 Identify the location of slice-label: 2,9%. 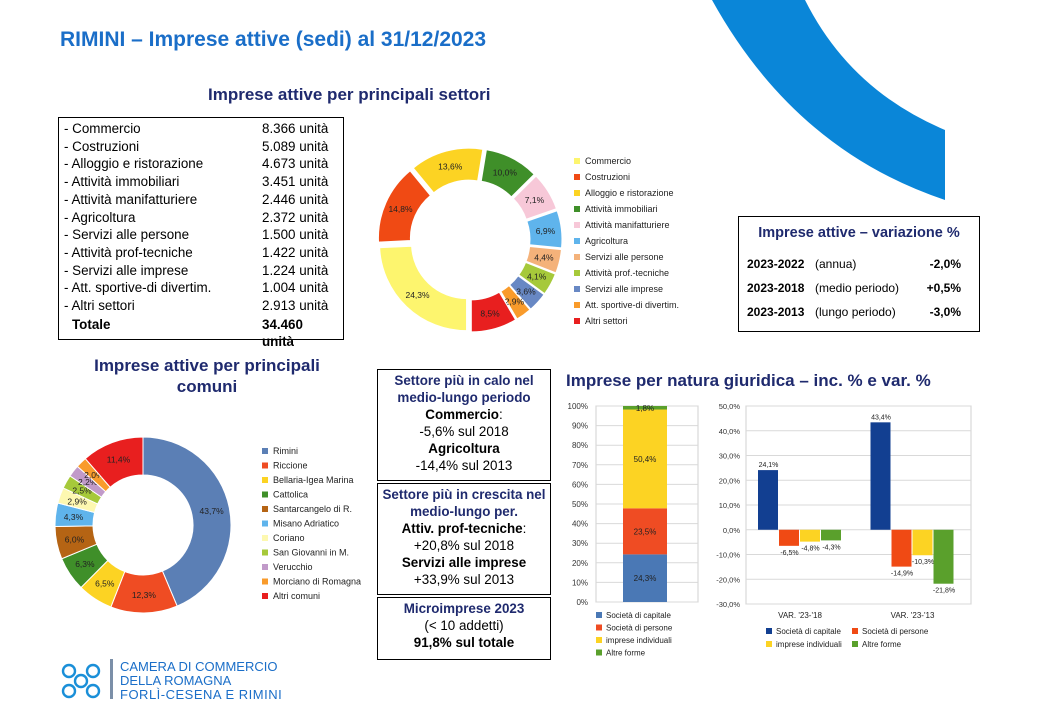
(77, 501).